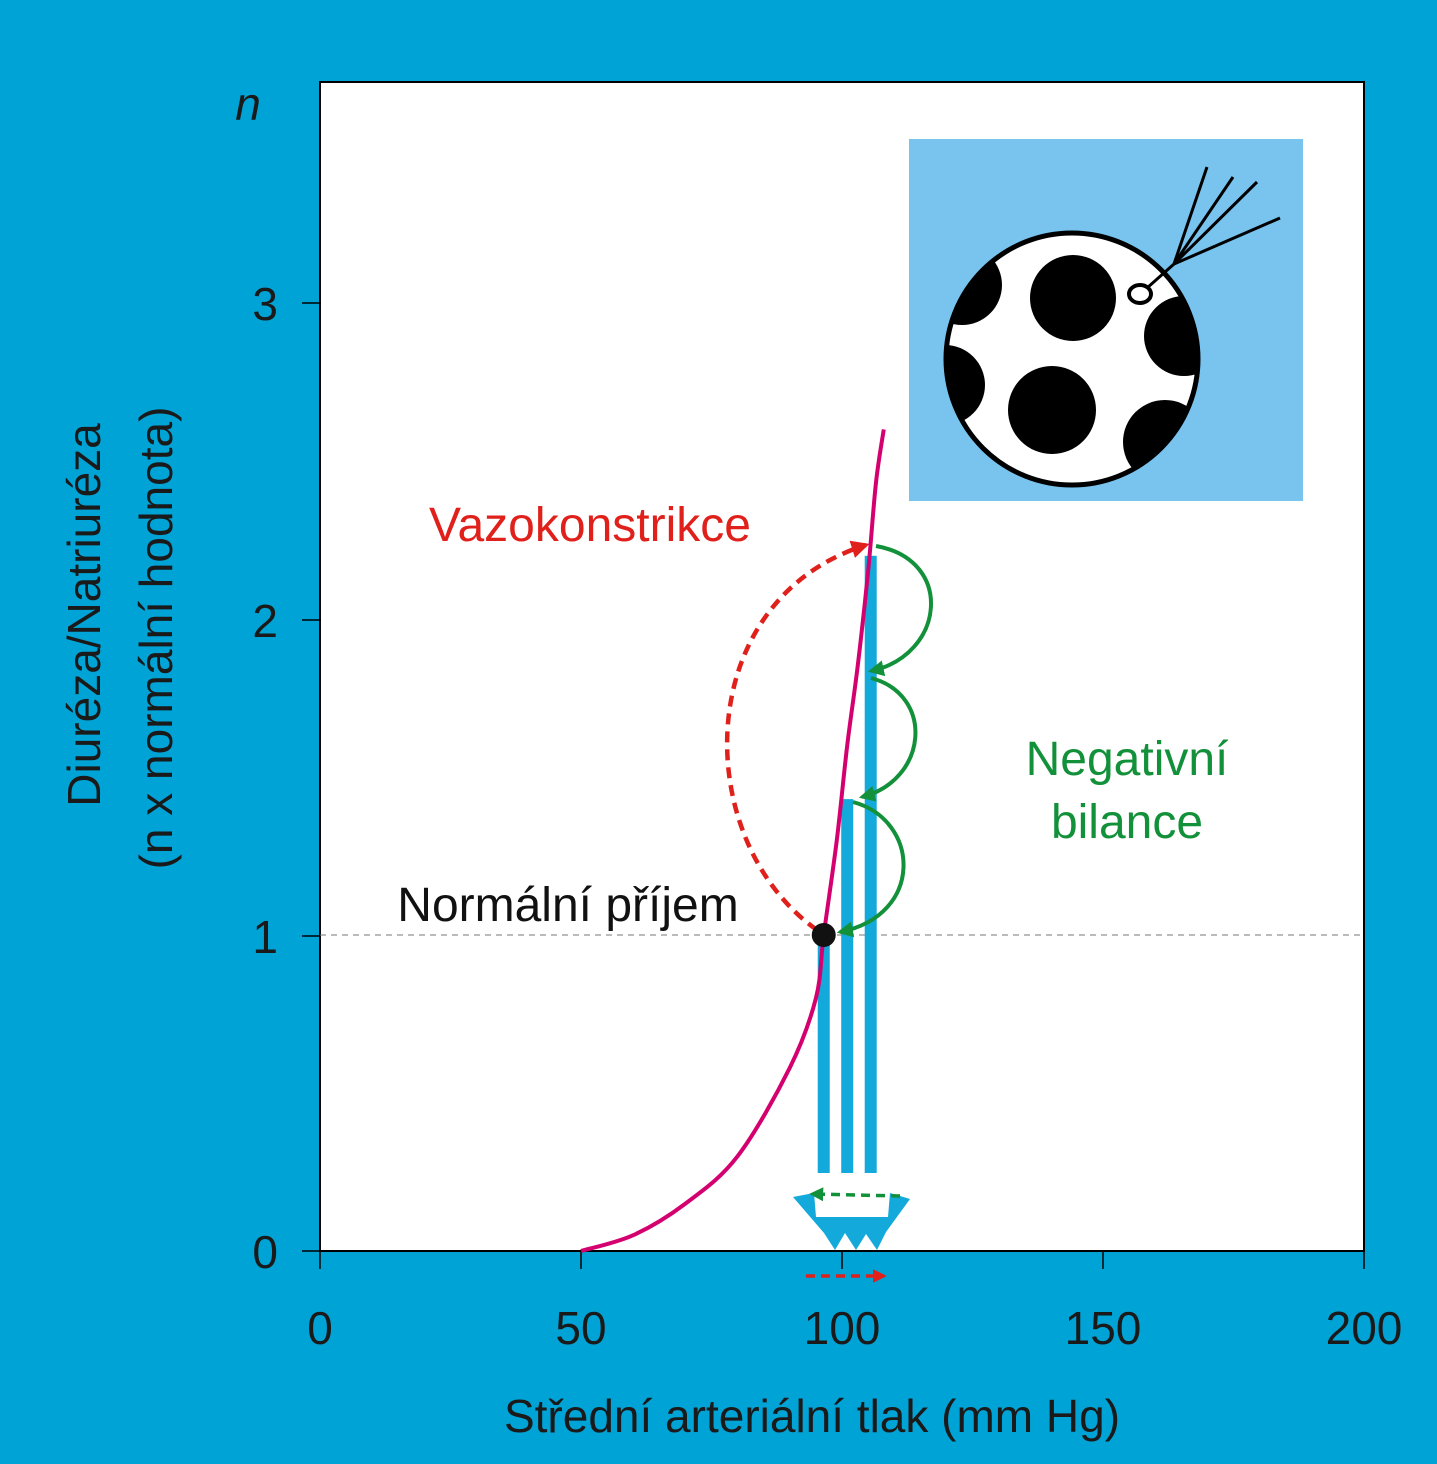  I want to click on kidney-ball-illustration, so click(1106, 320).